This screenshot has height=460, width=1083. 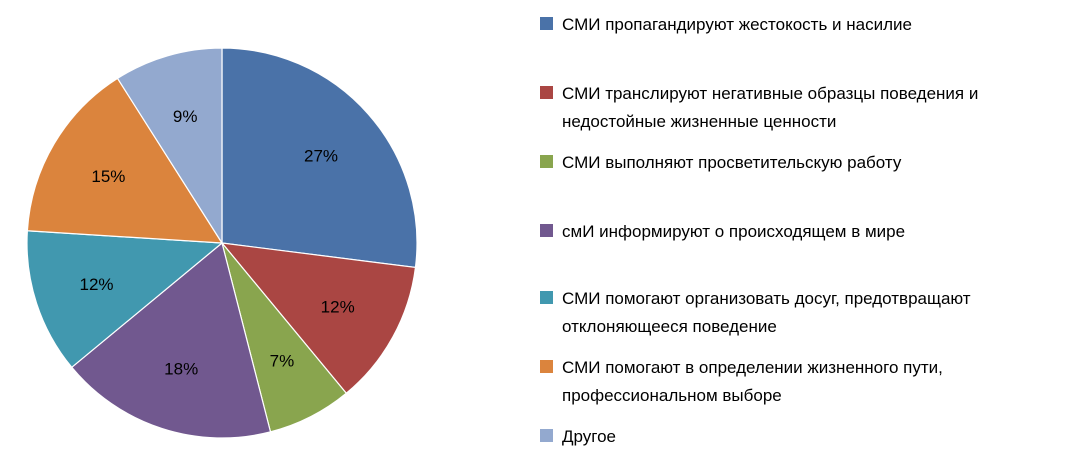 What do you see at coordinates (589, 436) in the screenshot?
I see `legend-label-6: Другое` at bounding box center [589, 436].